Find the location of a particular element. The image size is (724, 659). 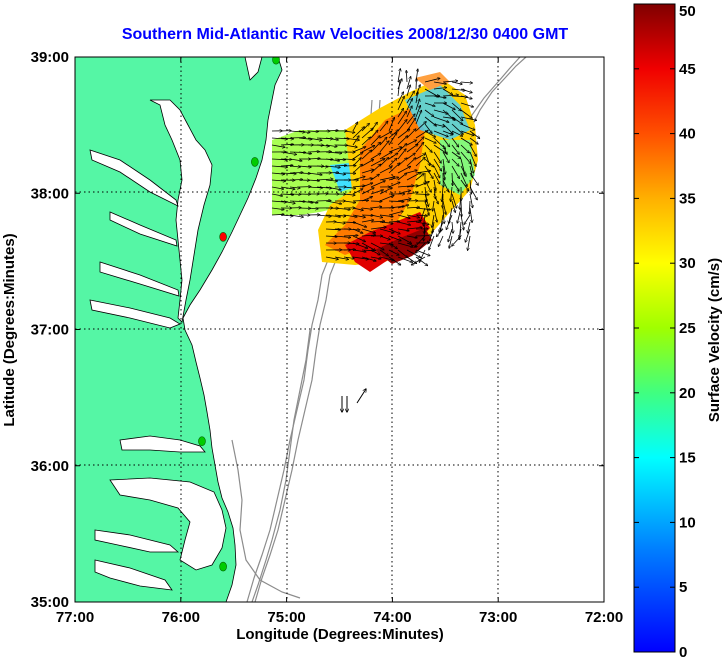

river-james is located at coordinates (135, 314).